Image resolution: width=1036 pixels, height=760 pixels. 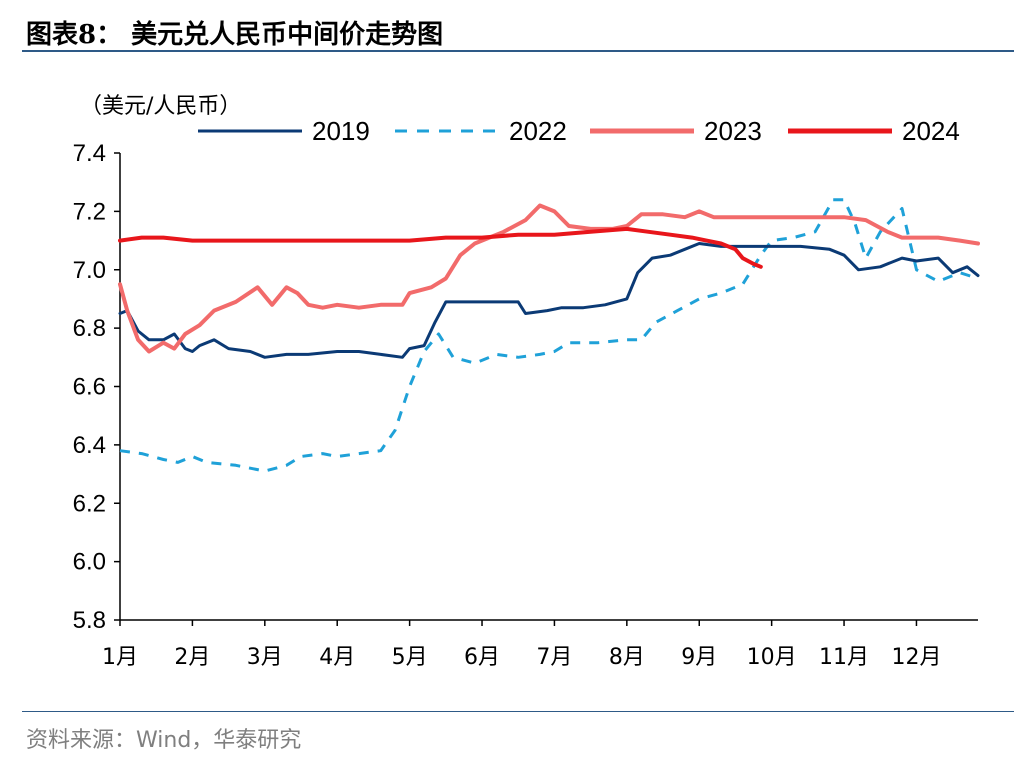 What do you see at coordinates (627, 657) in the screenshot?
I see `x-tick-label: 8月` at bounding box center [627, 657].